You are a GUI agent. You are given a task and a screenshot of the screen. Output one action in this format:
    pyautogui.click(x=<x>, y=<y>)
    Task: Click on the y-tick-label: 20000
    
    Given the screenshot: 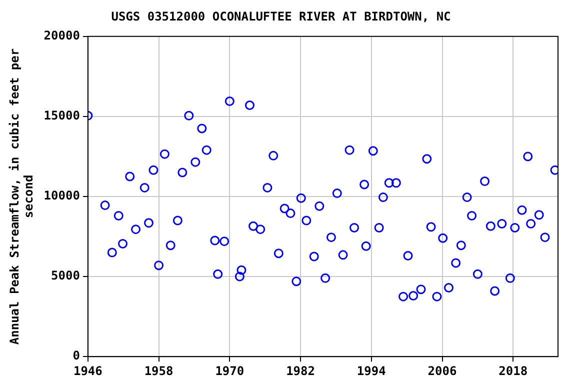 What is the action you would take?
    pyautogui.click(x=62, y=35)
    